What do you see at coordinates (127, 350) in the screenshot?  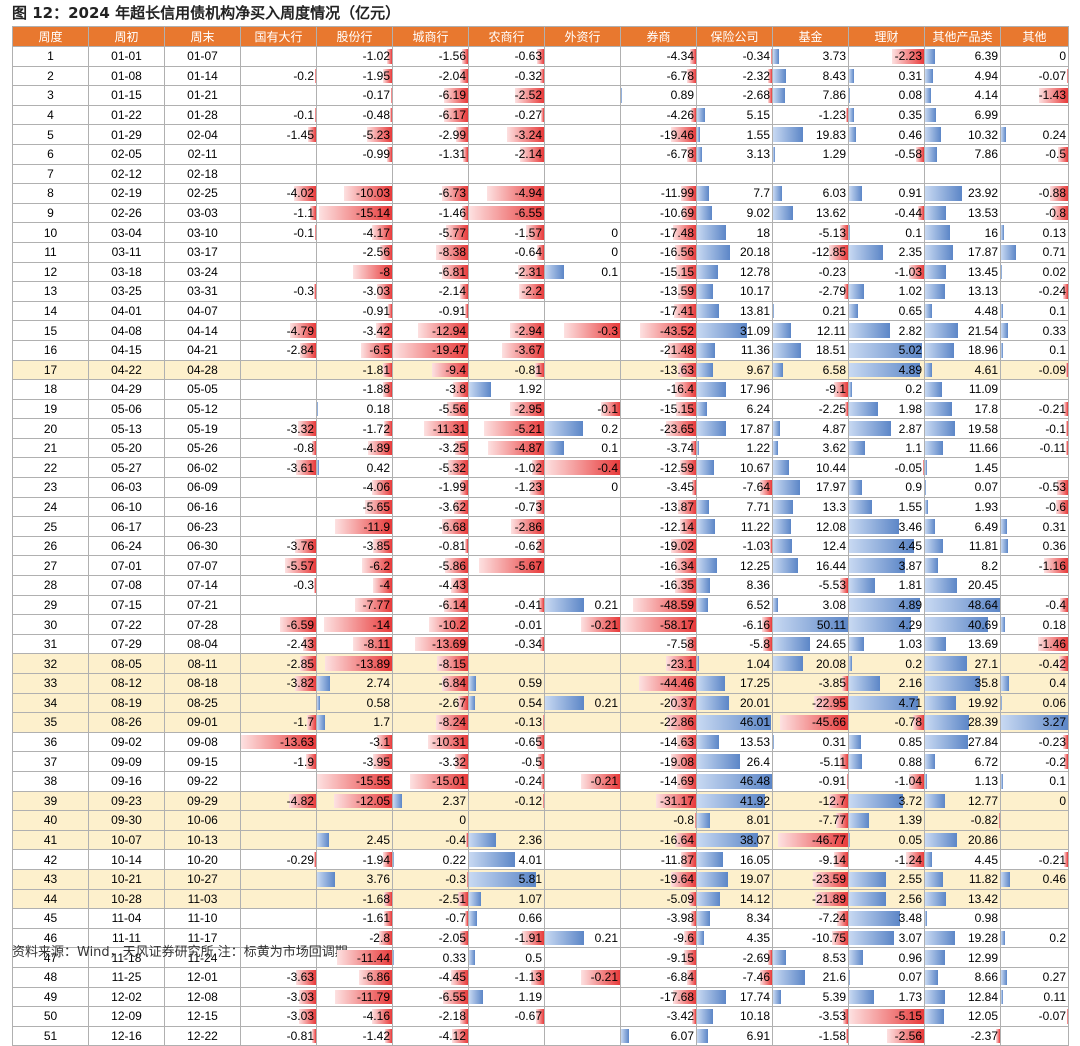 I see `table-cell: 04-15` at bounding box center [127, 350].